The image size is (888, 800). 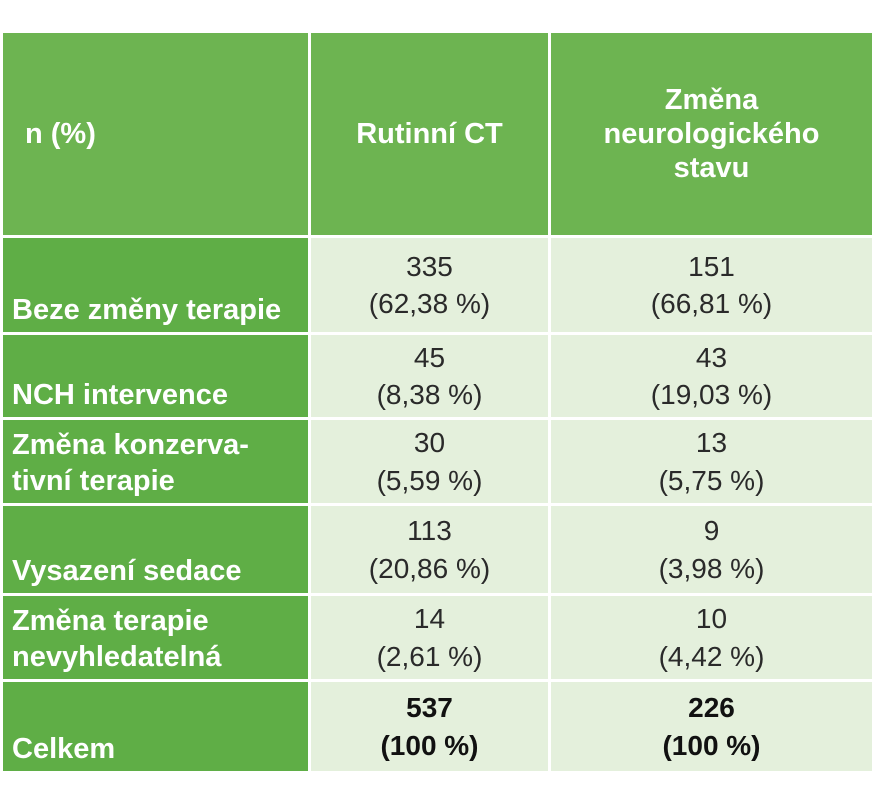 What do you see at coordinates (429, 568) in the screenshot?
I see `cell-percent: (20,86 %)` at bounding box center [429, 568].